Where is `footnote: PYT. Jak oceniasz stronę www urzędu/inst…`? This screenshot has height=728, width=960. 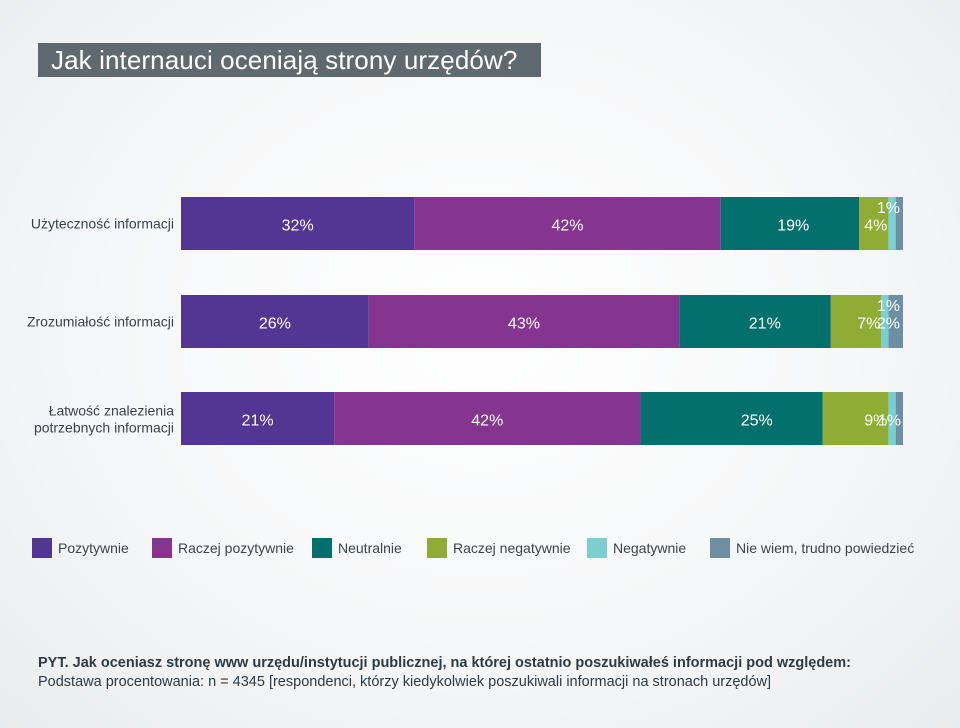 footnote: PYT. Jak oceniasz stronę www urzędu/inst… is located at coordinates (488, 672).